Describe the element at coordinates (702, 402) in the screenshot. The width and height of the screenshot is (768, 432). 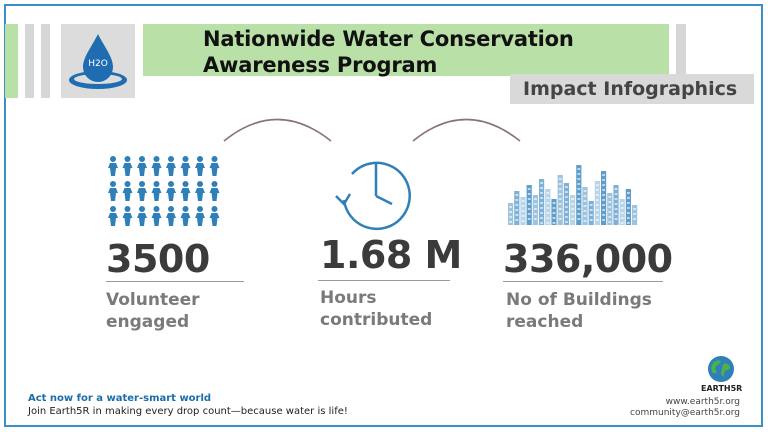
I see `website-link: www.earth5r.org` at that location.